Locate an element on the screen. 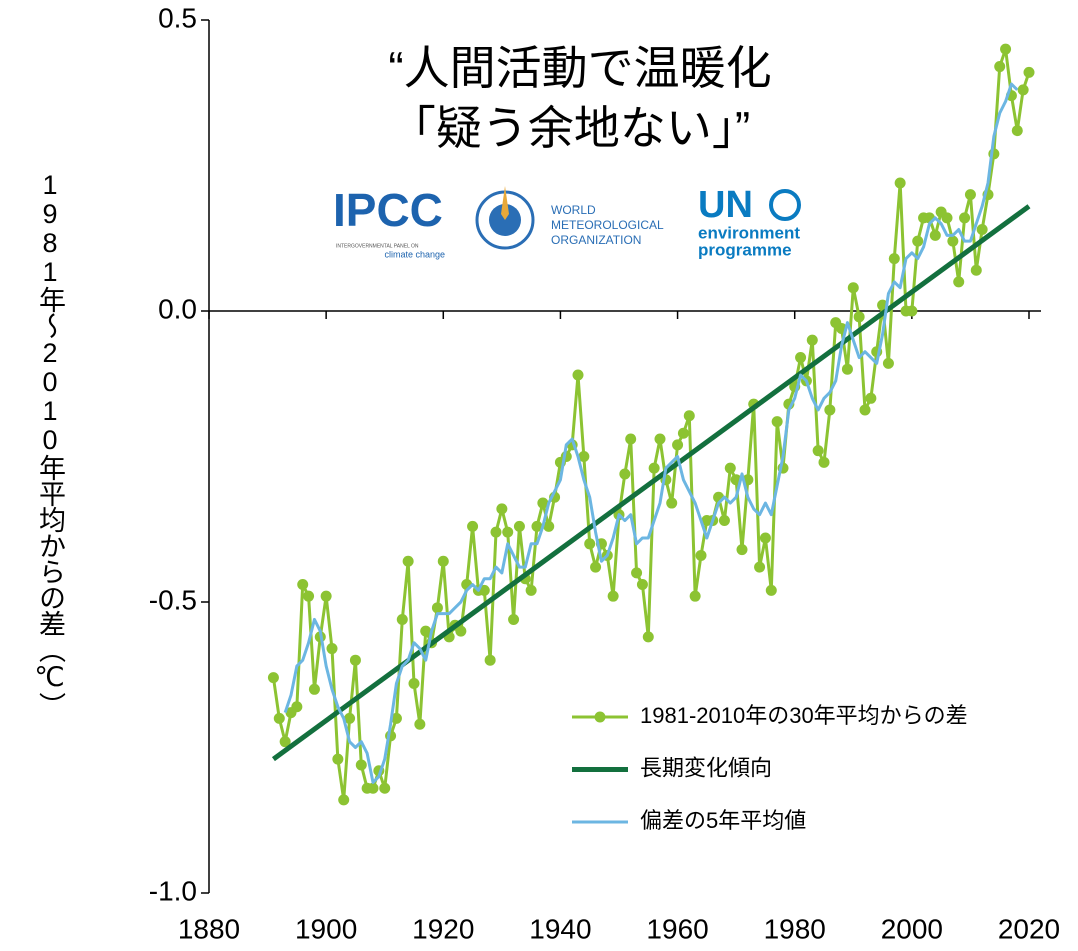 This screenshot has width=1078, height=951. chart-title: 「疑う余地ない」” is located at coordinates (570, 128).